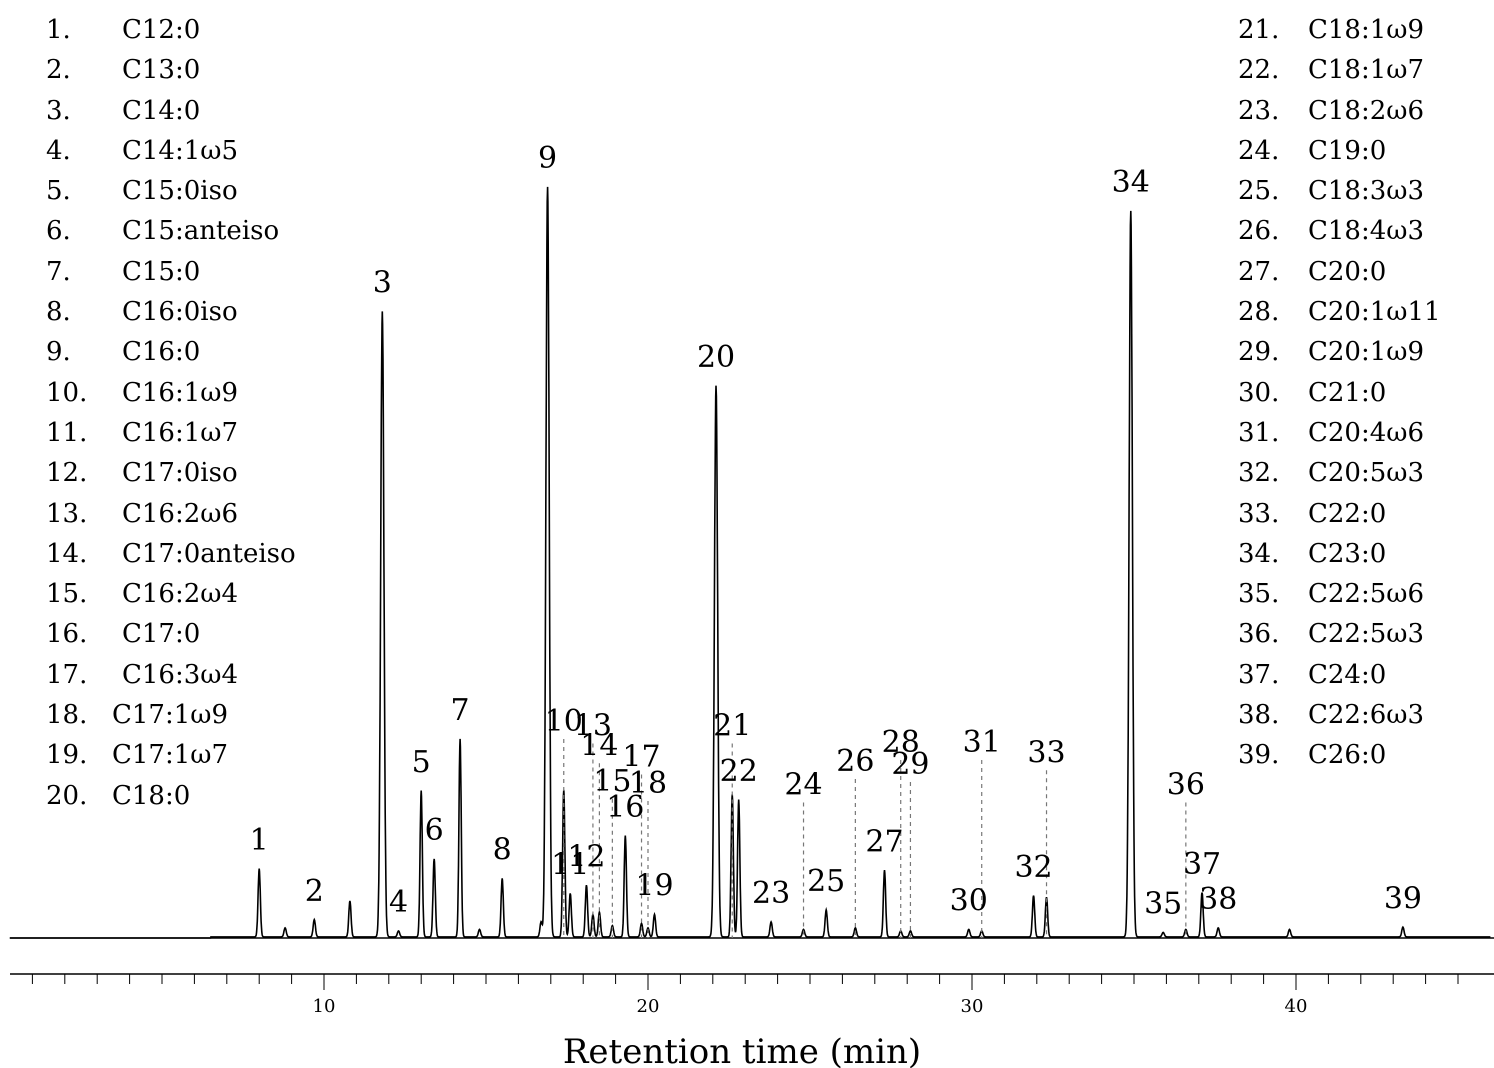  Describe the element at coordinates (256, 433) in the screenshot. I see `legend-item: 11. C16:1ω7` at that location.